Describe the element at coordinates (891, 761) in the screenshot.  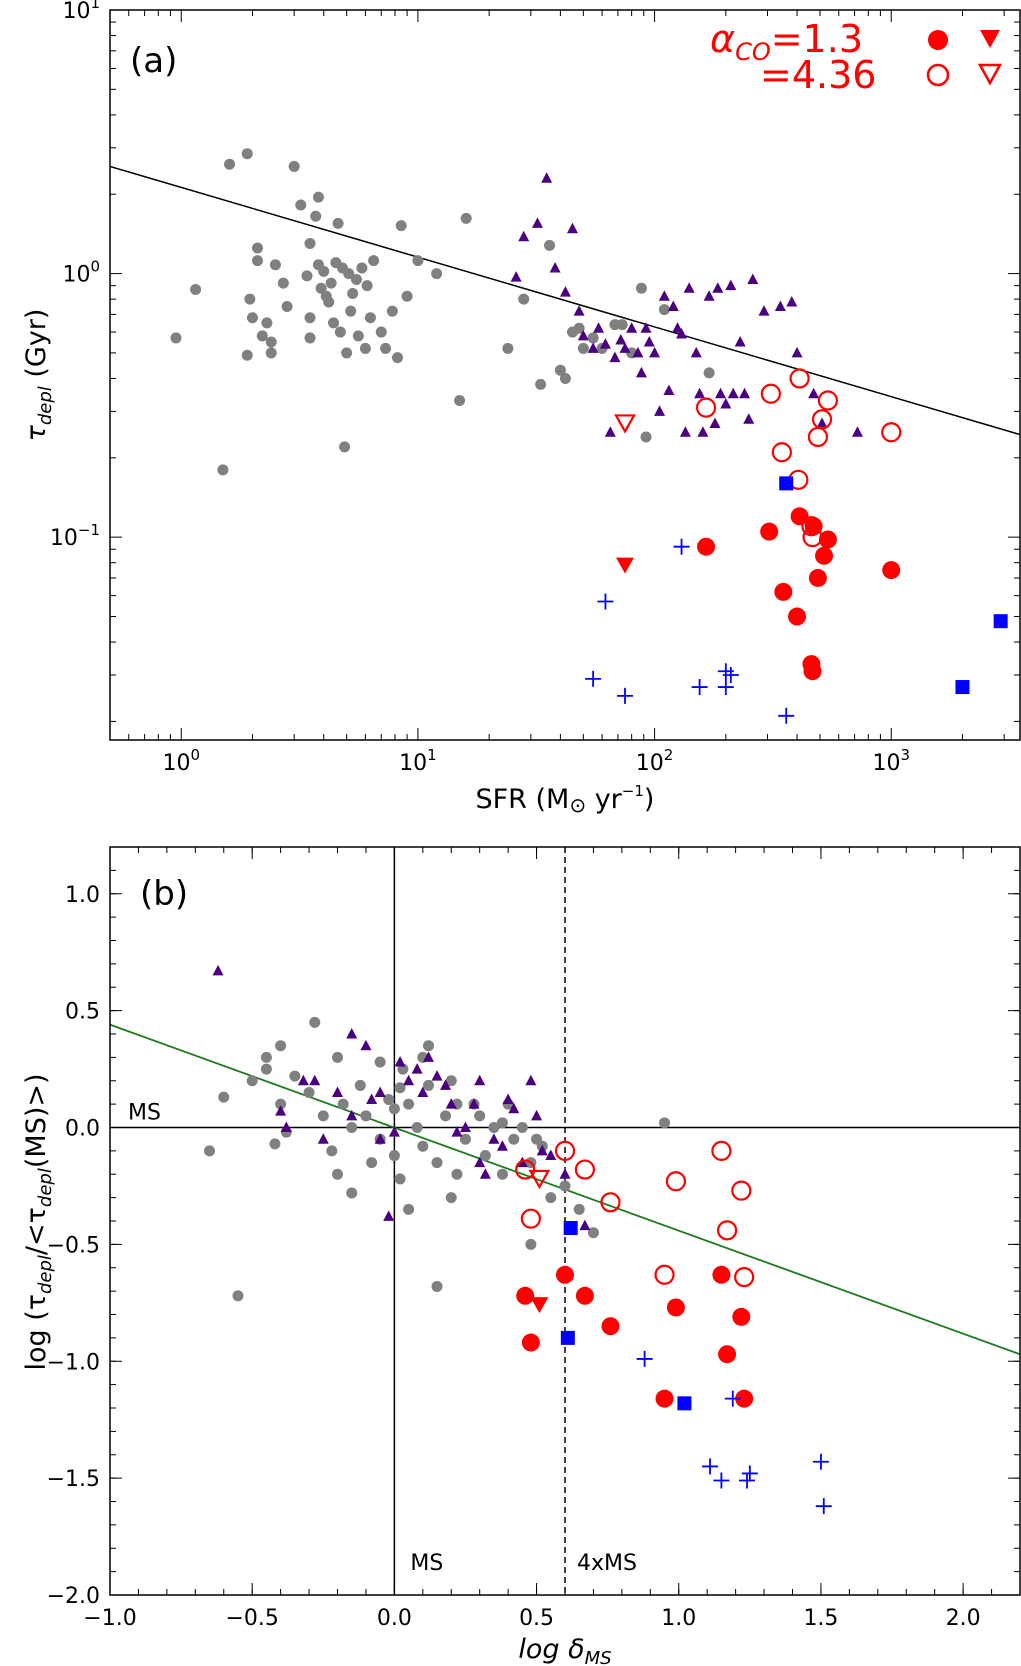
I see `panel-a-x-tick-label: 10³` at that location.